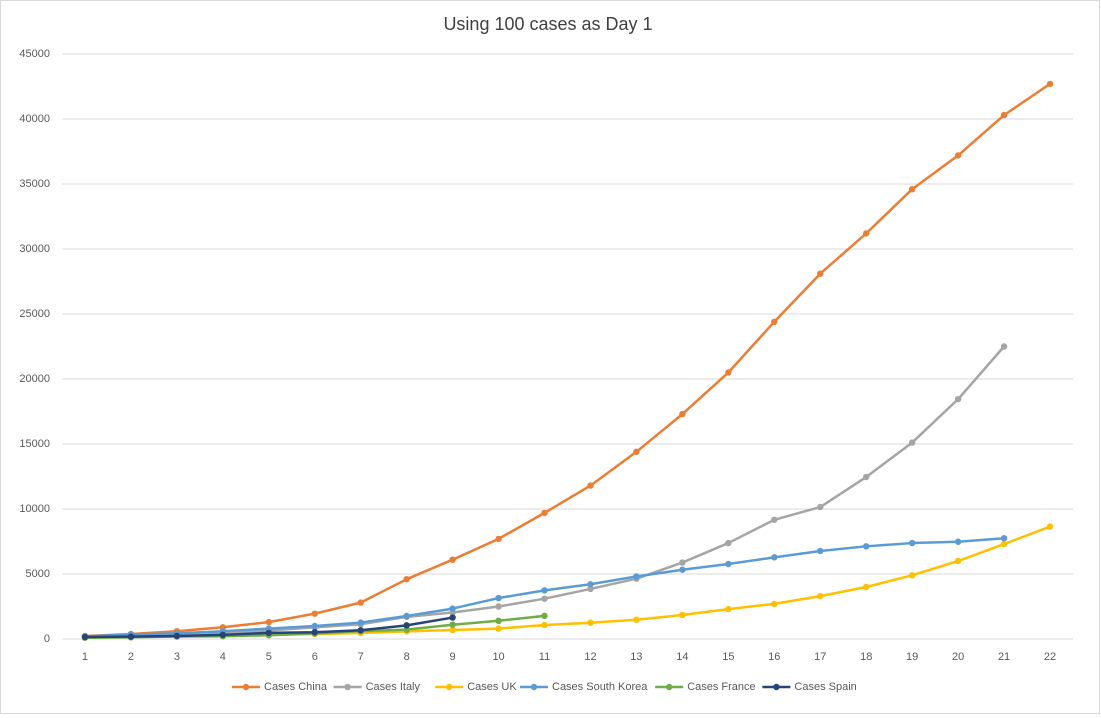  What do you see at coordinates (177, 657) in the screenshot?
I see `x-tick-label: 3` at bounding box center [177, 657].